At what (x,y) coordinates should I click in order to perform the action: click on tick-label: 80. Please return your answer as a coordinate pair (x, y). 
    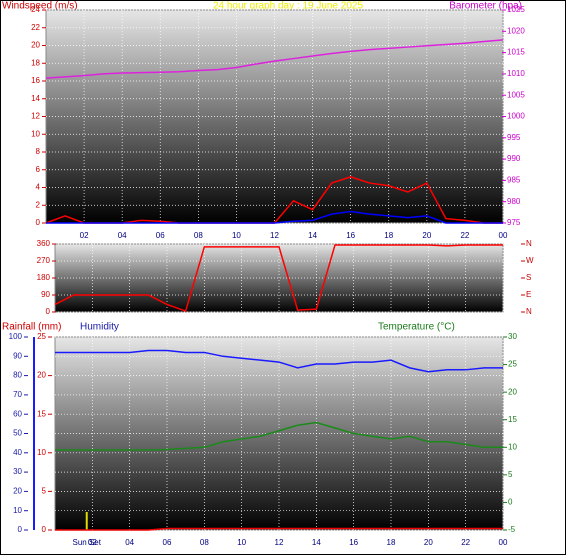
    Looking at the image, I should click on (17, 375).